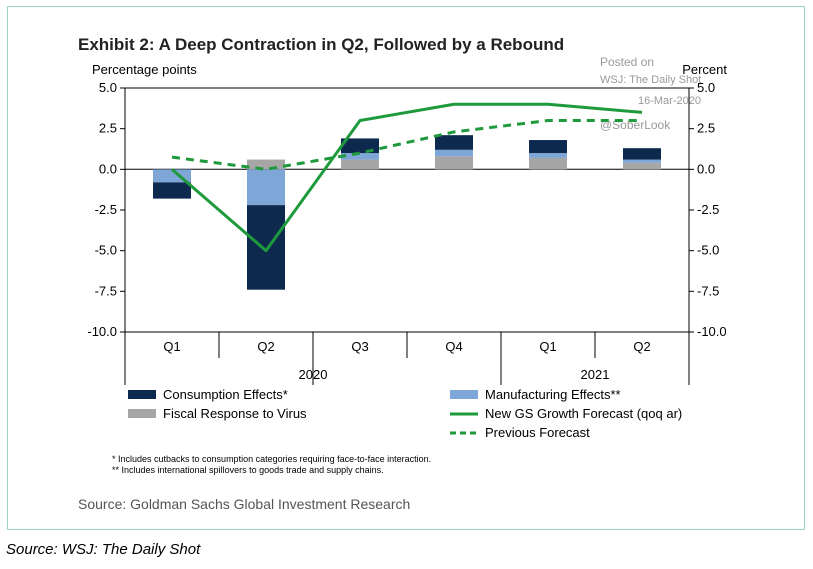 This screenshot has width=813, height=569. I want to click on y-tick-right-label: -7.5, so click(708, 290).